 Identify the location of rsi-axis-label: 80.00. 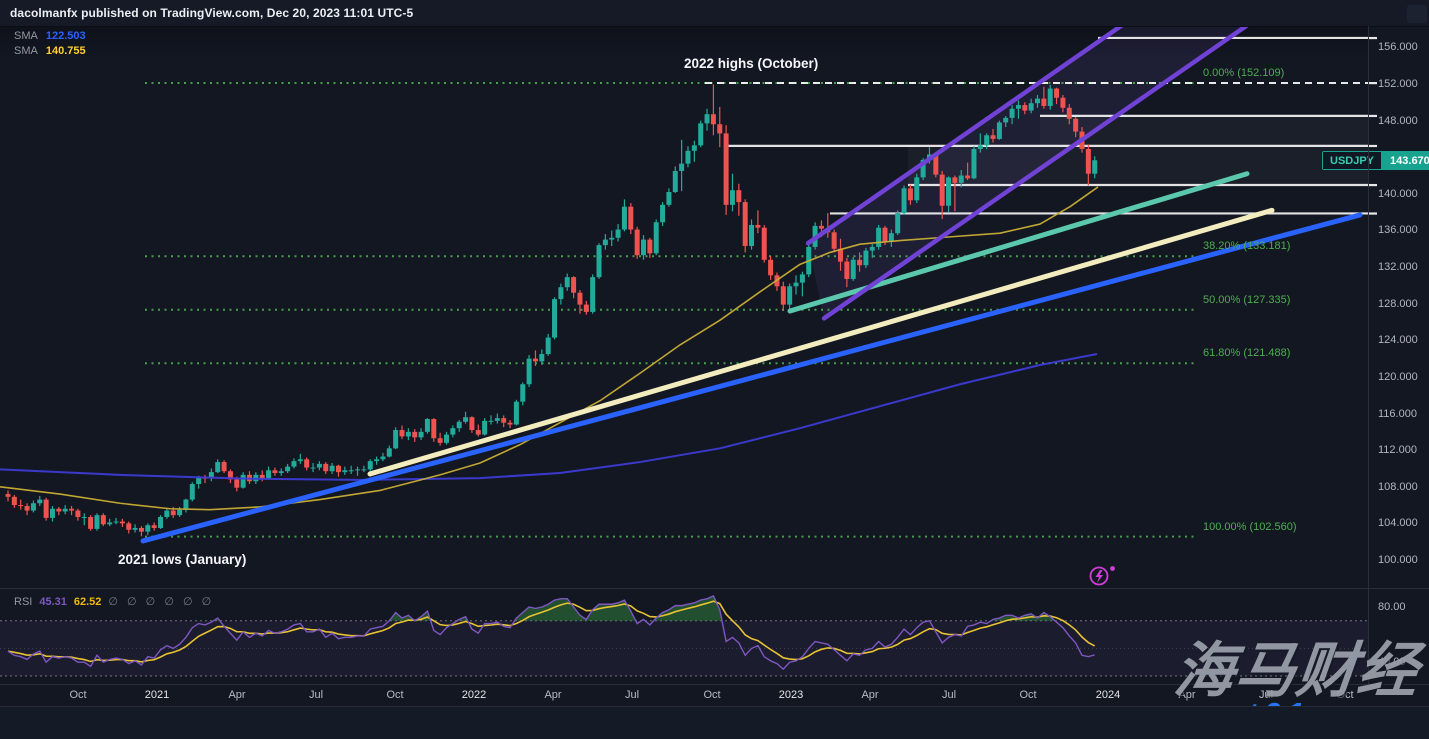
(1392, 607).